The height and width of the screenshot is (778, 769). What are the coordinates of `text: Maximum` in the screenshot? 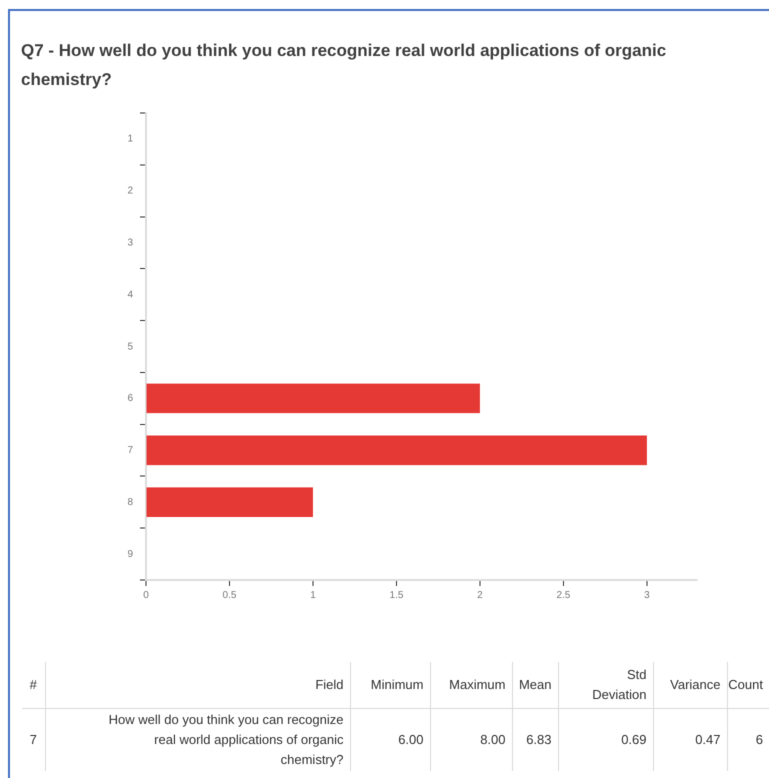 It's located at (471, 685).